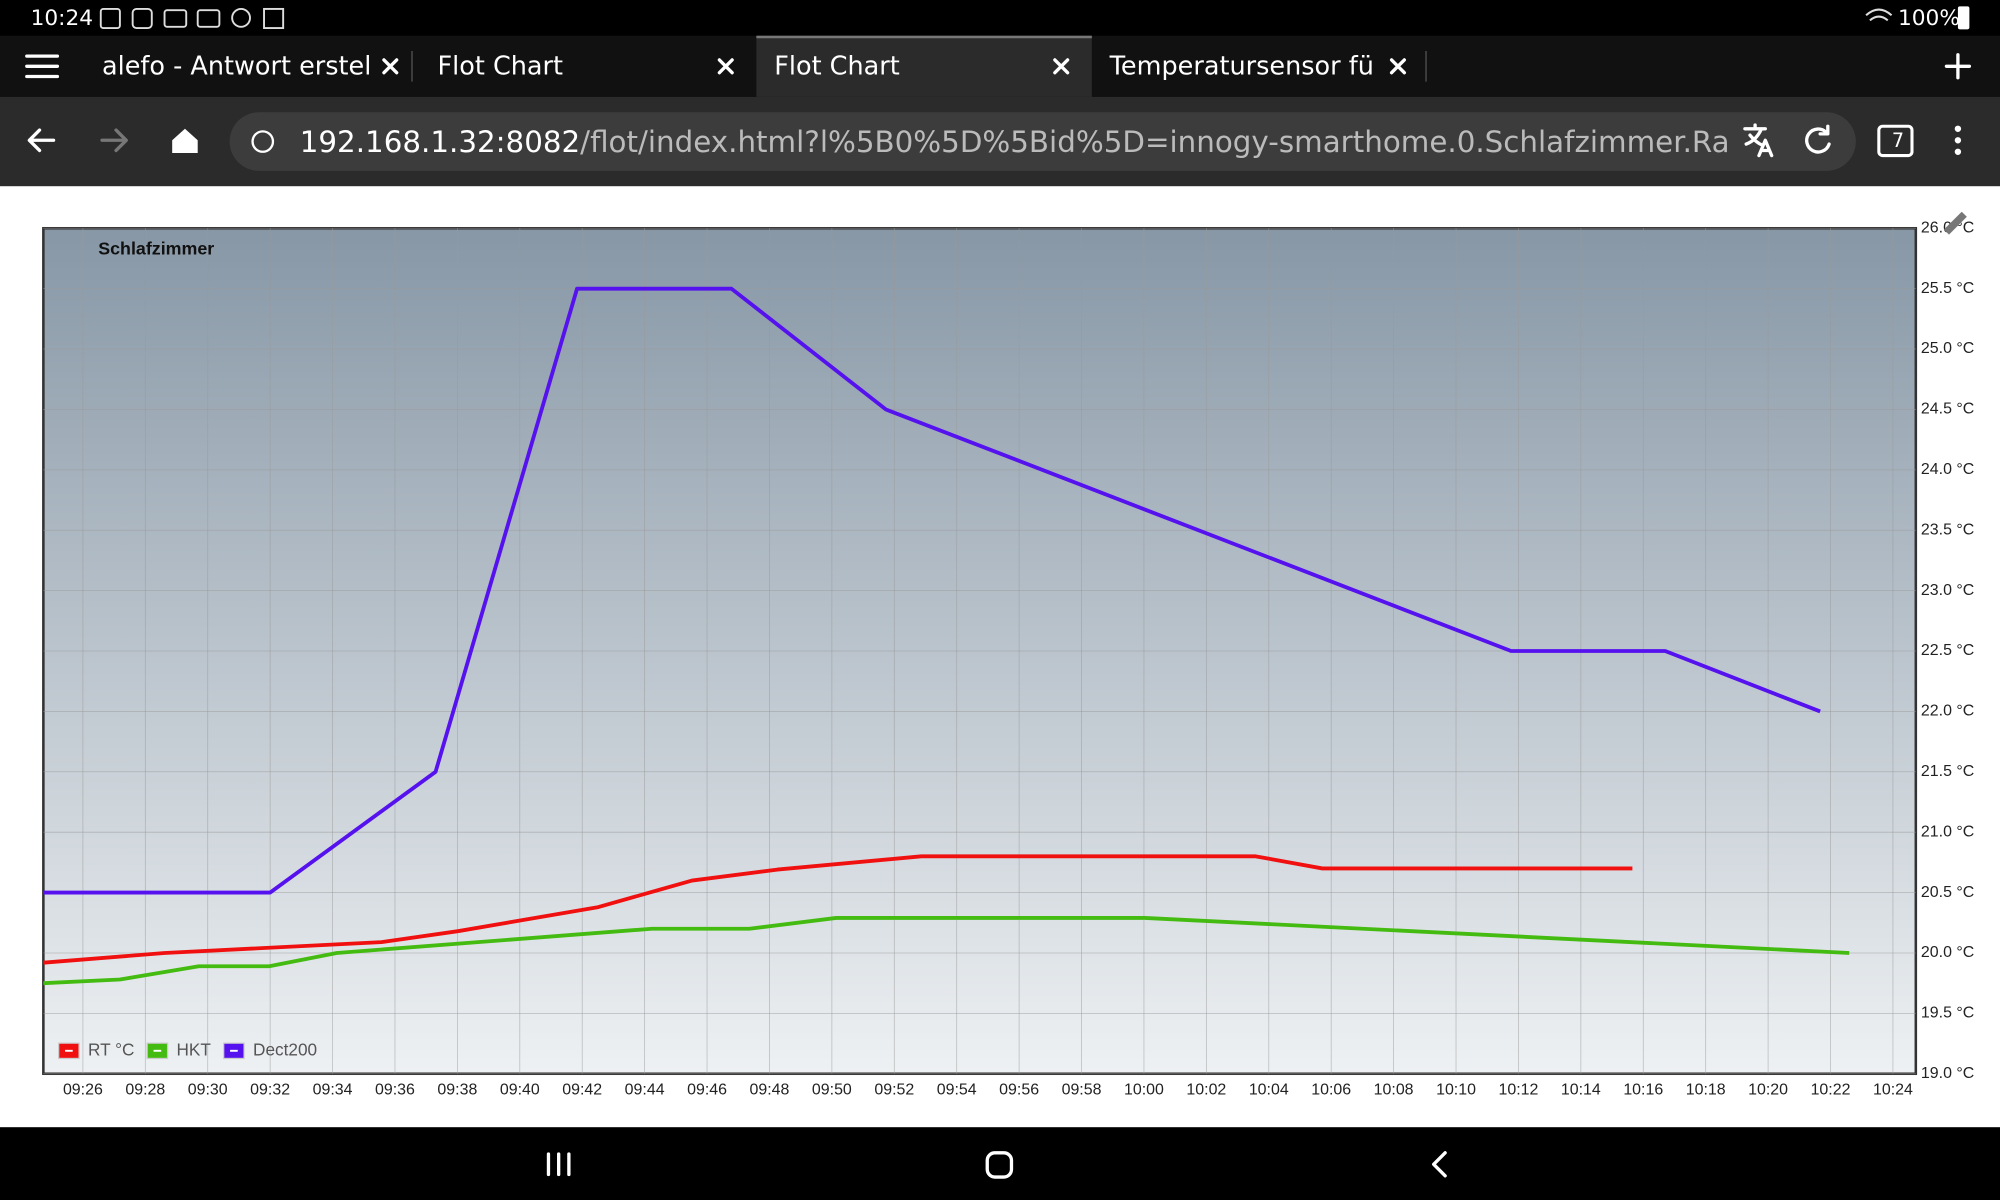  What do you see at coordinates (1947, 771) in the screenshot?
I see `y-tick-label: 21.5 °C` at bounding box center [1947, 771].